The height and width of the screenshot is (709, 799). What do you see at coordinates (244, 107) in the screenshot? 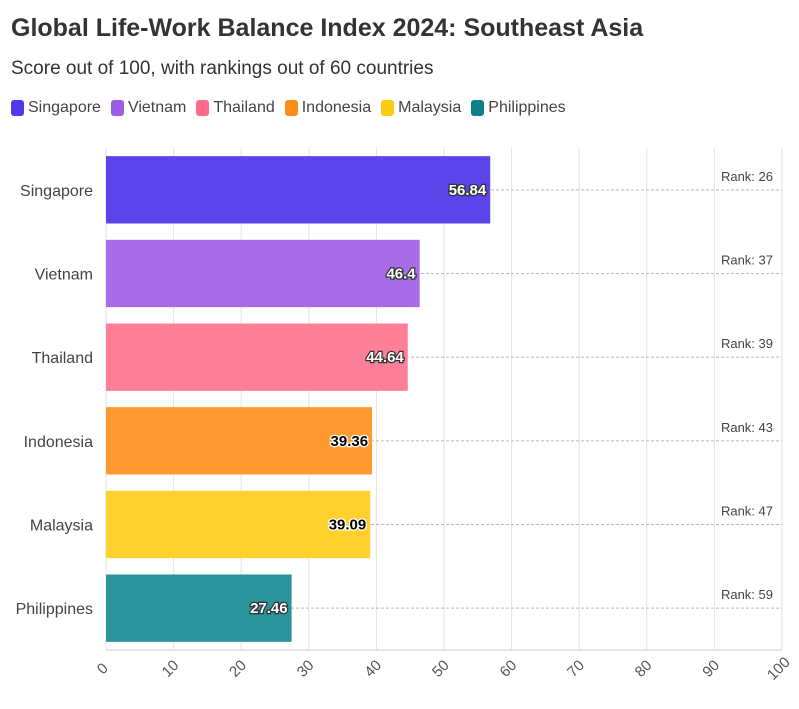
I see `legend-label-thailand: Thailand` at bounding box center [244, 107].